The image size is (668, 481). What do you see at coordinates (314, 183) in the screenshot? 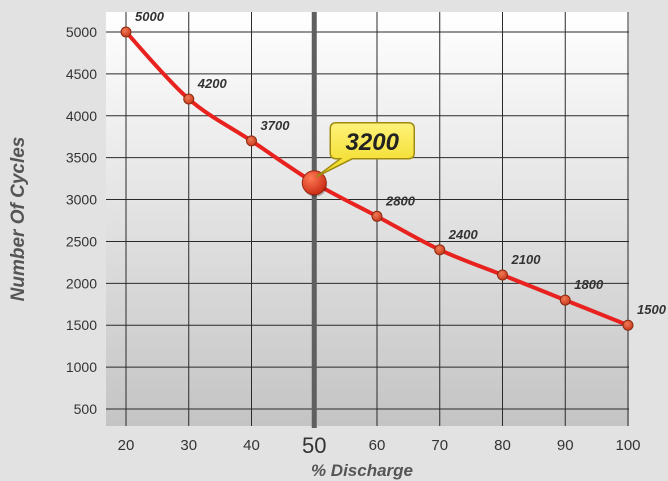
I see `highlight-marker` at bounding box center [314, 183].